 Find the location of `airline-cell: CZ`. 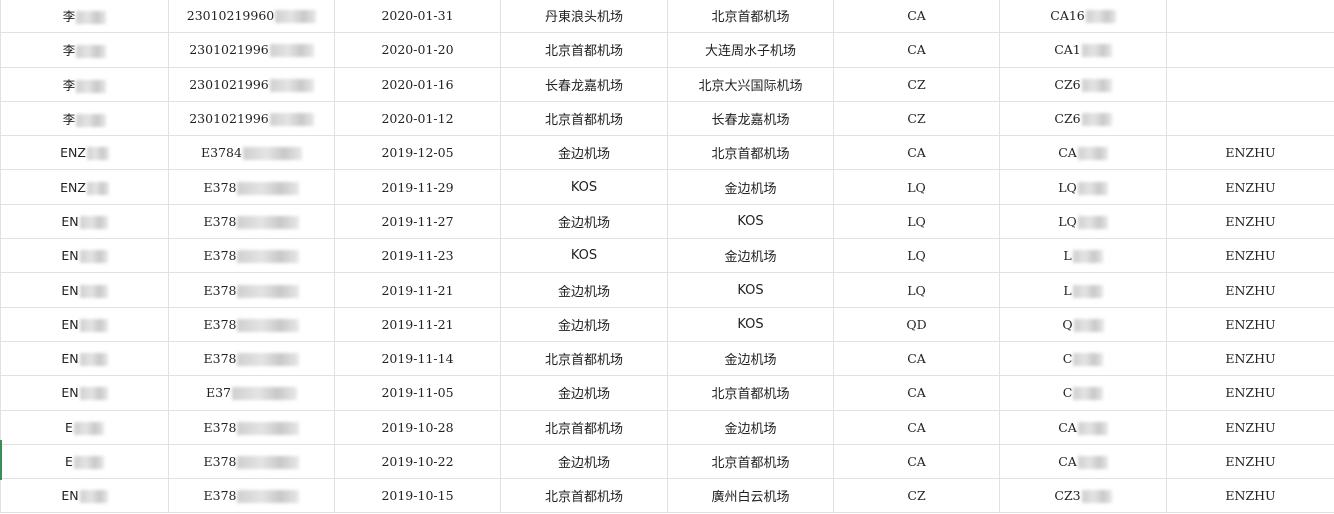

airline-cell: CZ is located at coordinates (916, 496).